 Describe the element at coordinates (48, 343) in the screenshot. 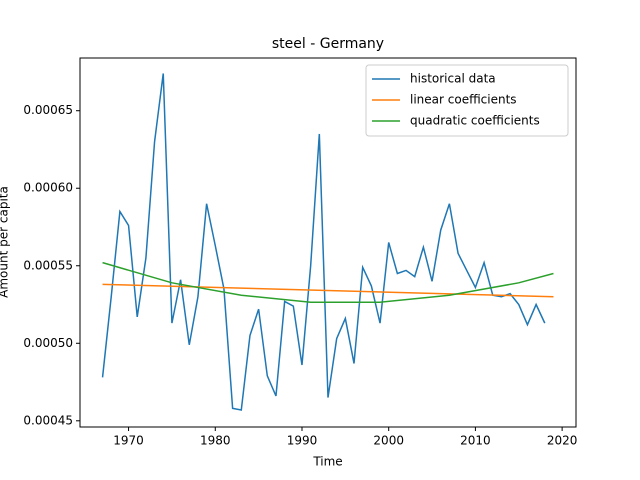

I see `y-tick-label: 0.00050` at that location.